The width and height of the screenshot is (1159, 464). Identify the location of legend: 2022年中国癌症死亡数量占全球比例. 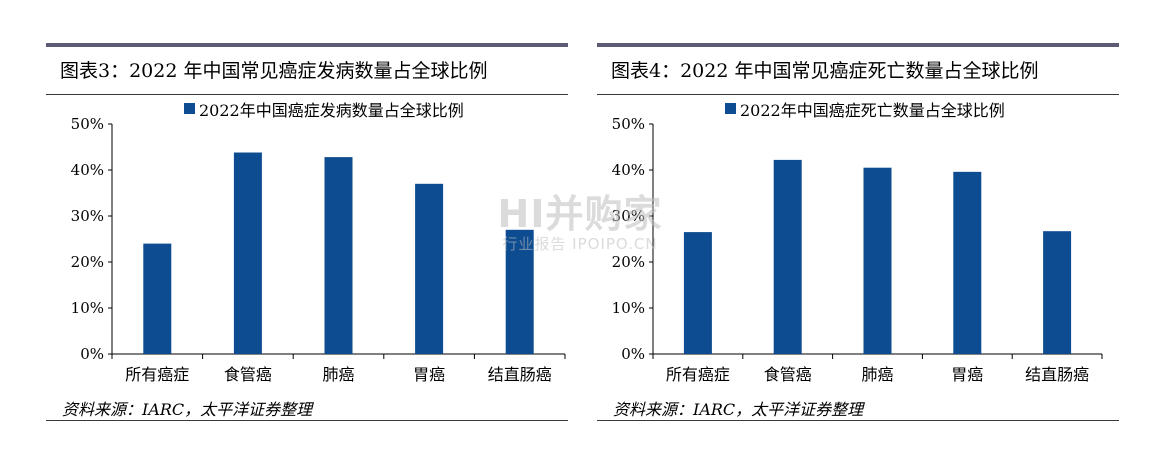
(858, 109).